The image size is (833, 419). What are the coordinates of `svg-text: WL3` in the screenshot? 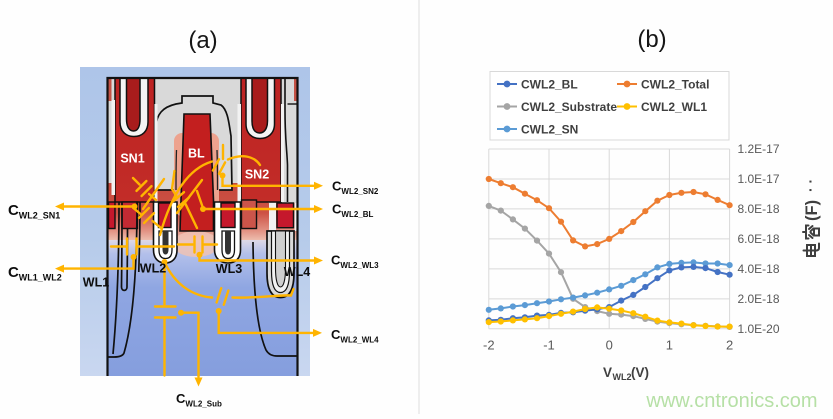 It's located at (229, 269).